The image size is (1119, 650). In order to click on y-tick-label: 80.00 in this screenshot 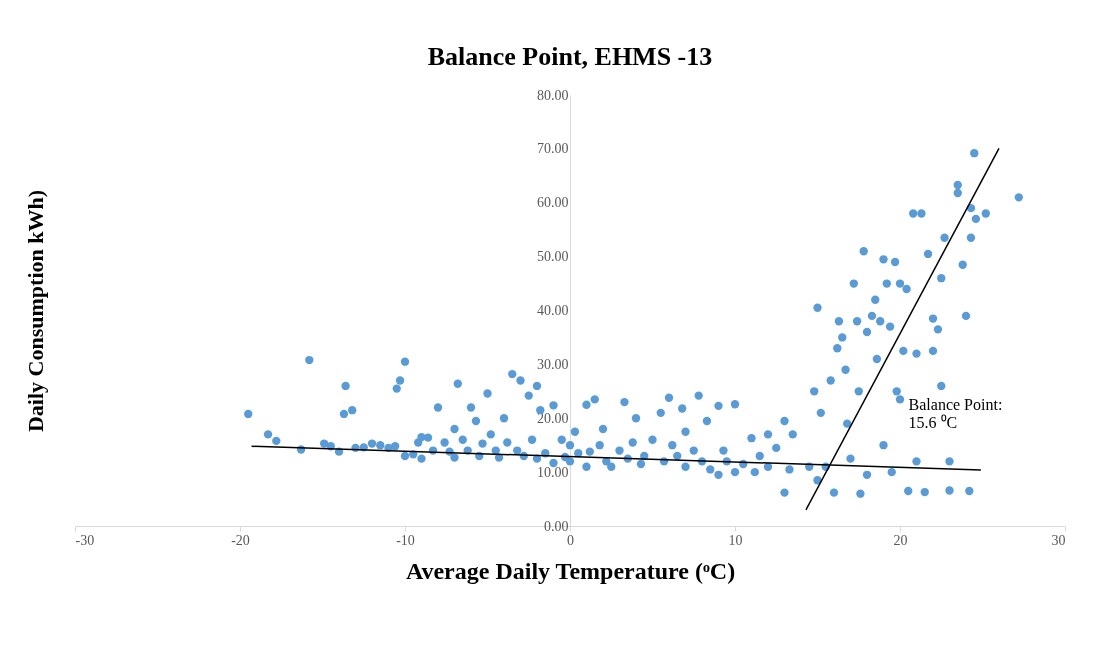, I will do `click(553, 95)`.